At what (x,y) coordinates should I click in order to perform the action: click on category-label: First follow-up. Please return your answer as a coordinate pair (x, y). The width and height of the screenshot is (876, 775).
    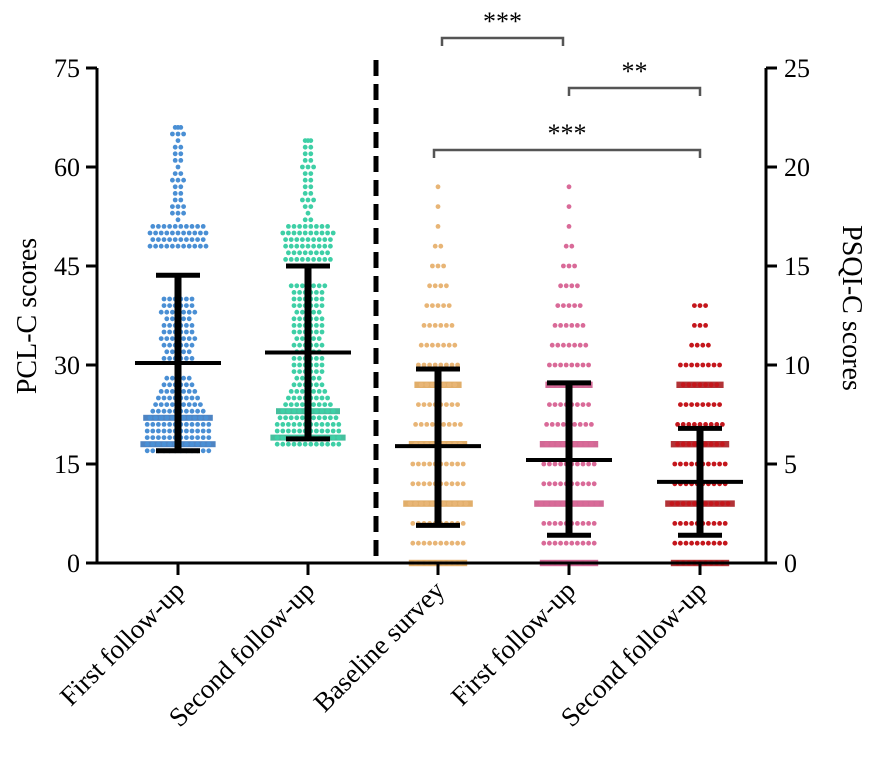
    Looking at the image, I should click on (122, 643).